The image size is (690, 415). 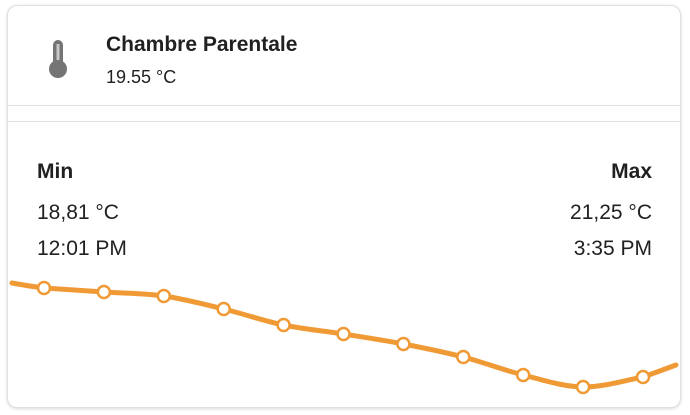 I want to click on min-label: Min, so click(x=55, y=171).